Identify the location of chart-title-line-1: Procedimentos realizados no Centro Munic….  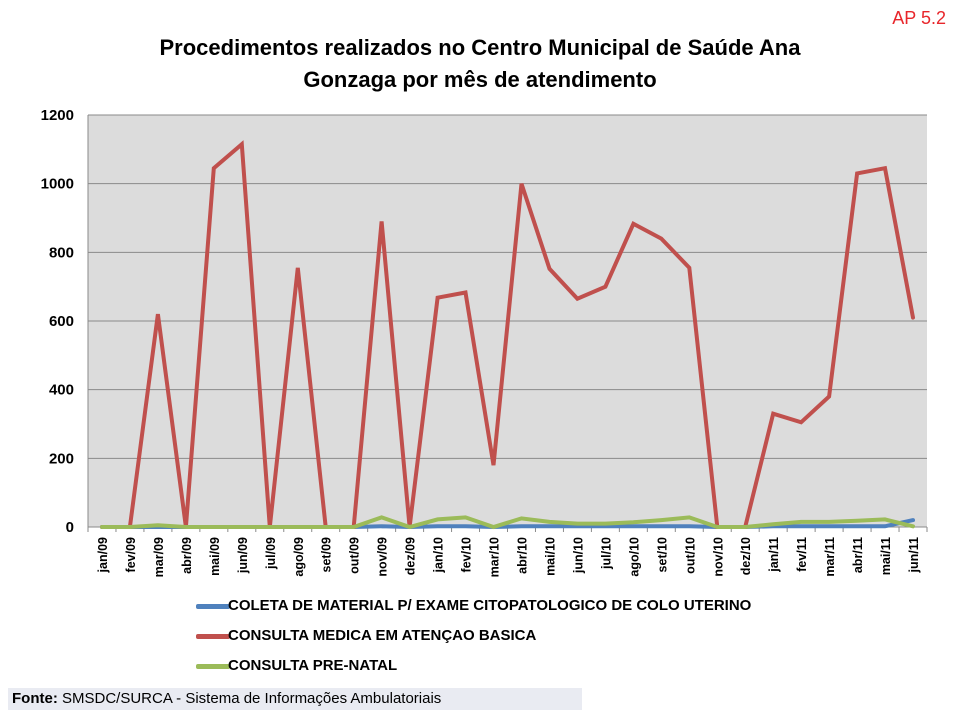
(480, 47).